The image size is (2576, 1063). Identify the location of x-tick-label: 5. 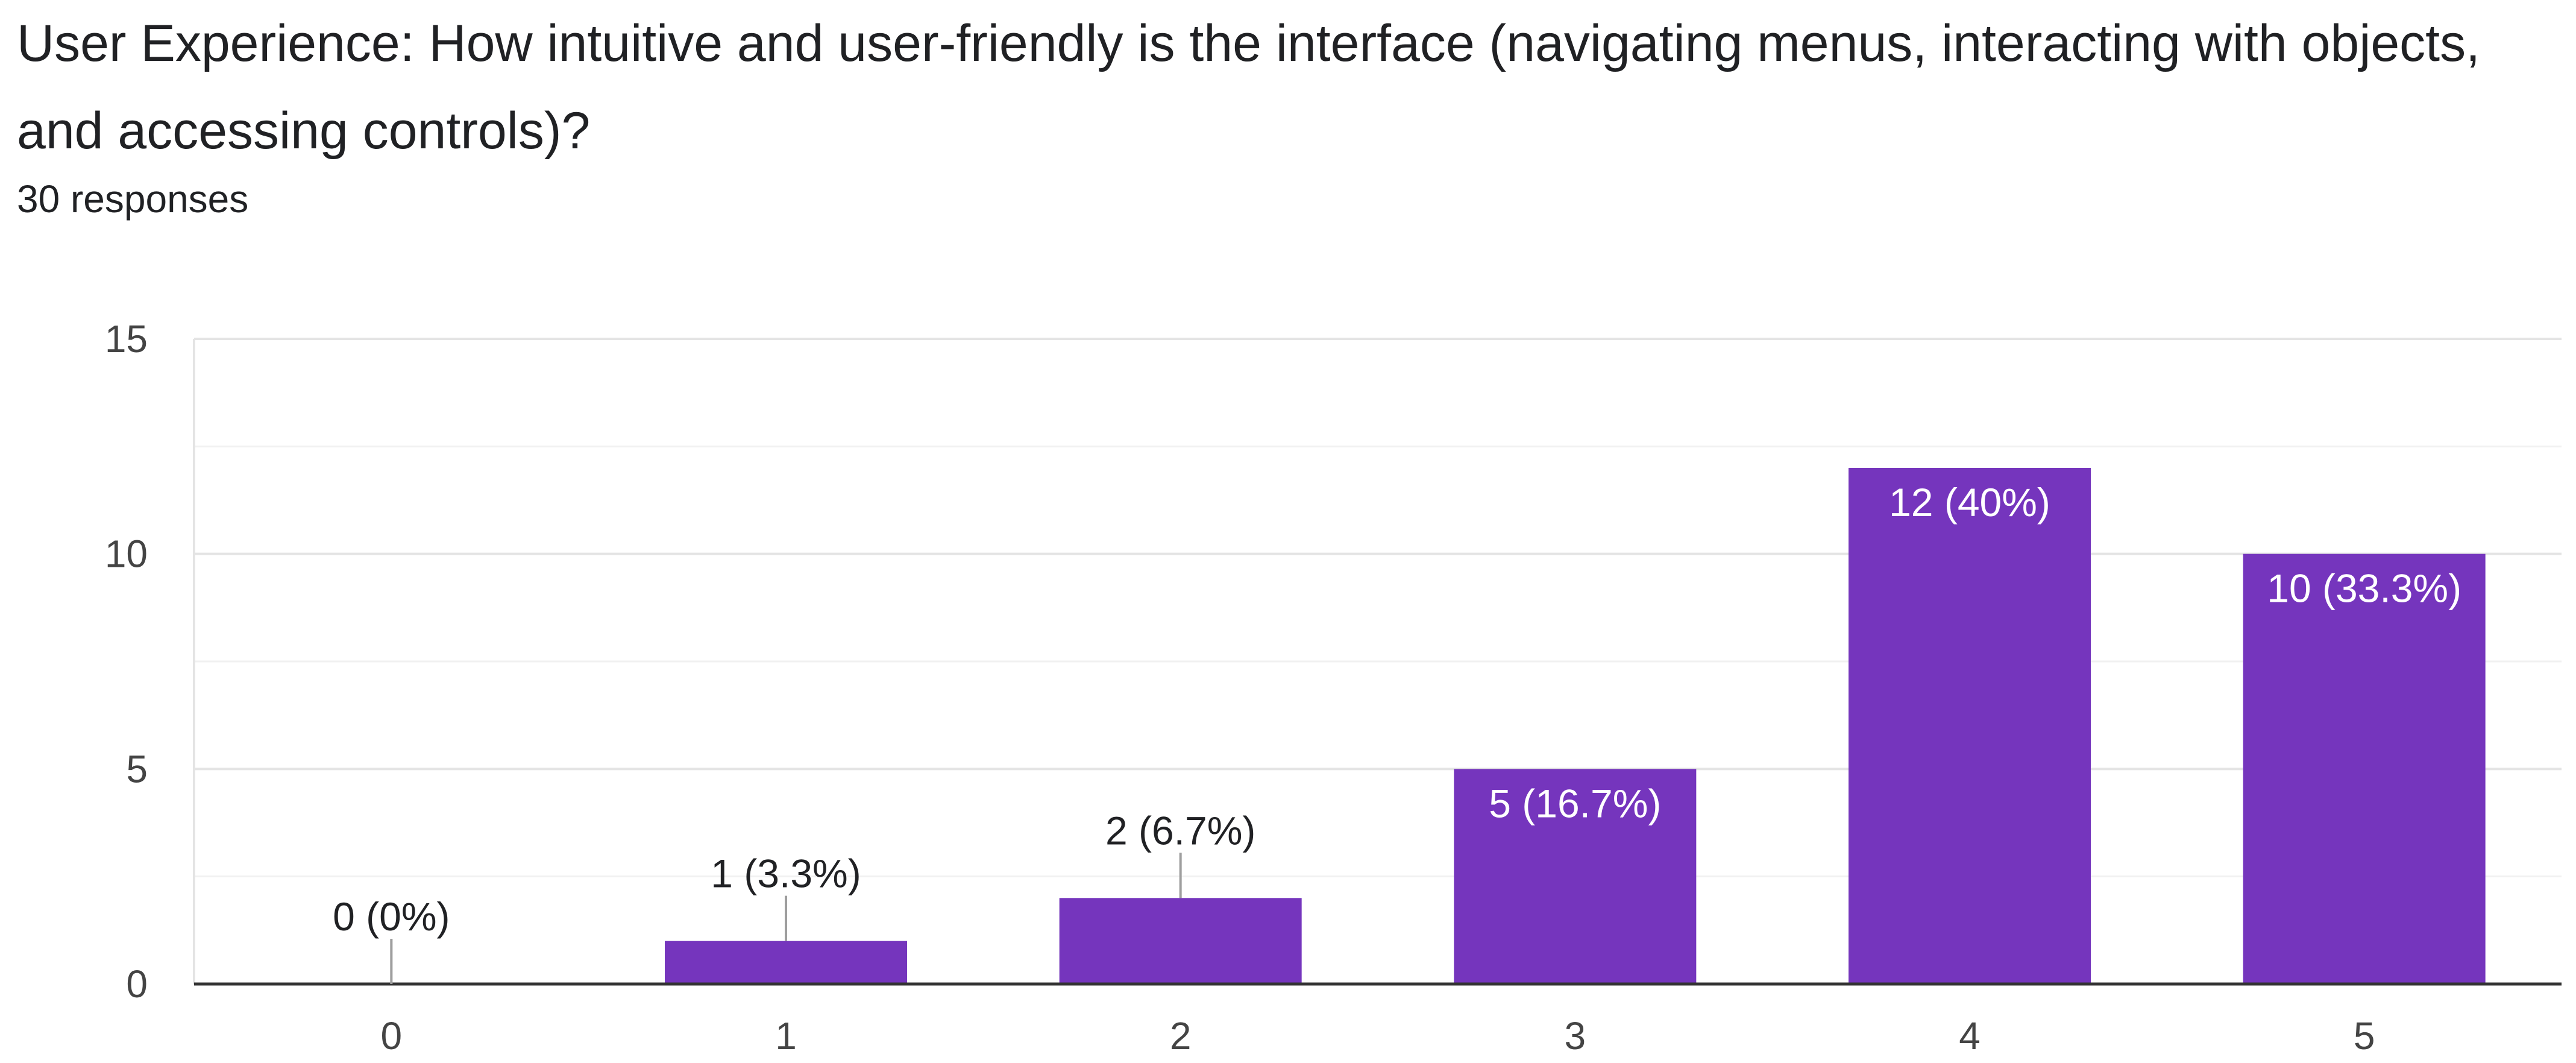
(2364, 1036).